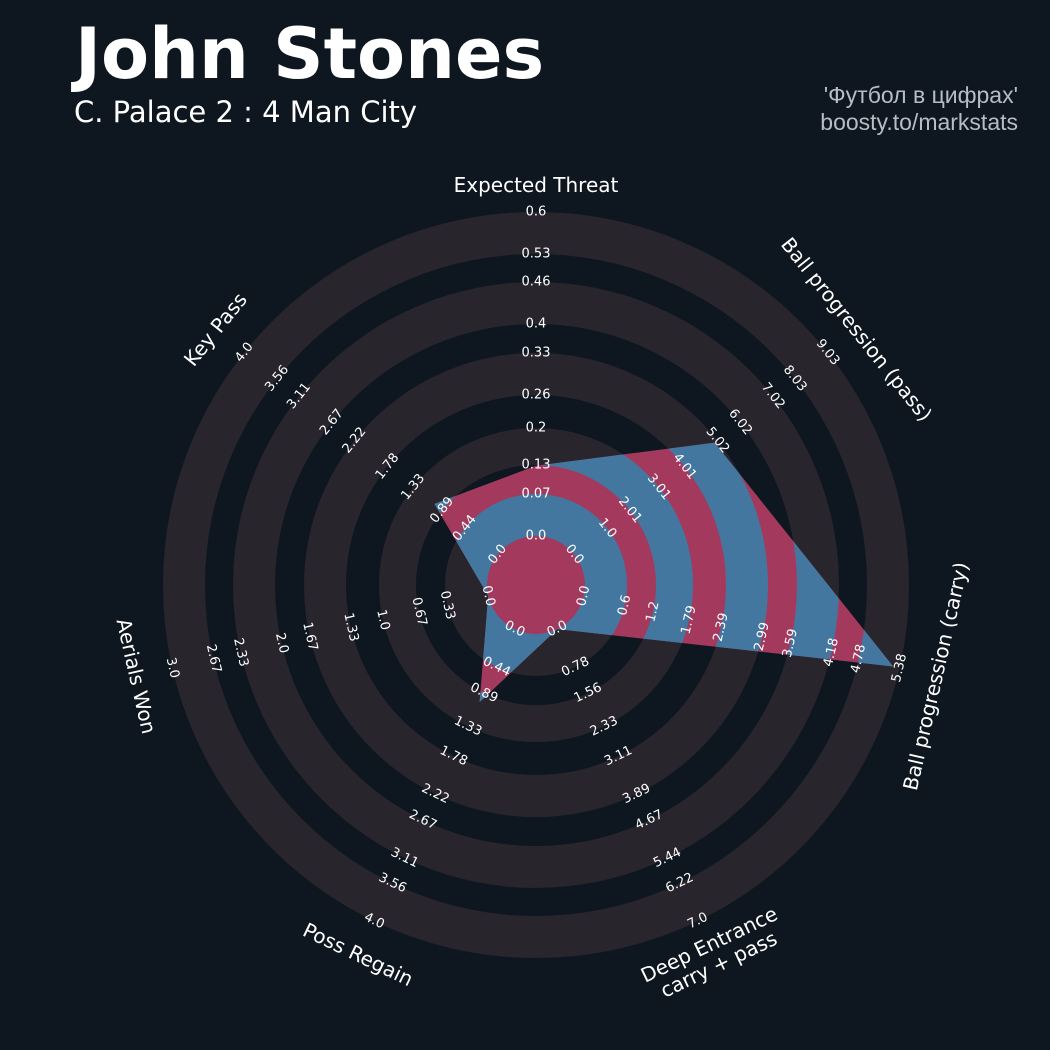  Describe the element at coordinates (382, 620) in the screenshot. I see `tick-label: 1.0` at that location.